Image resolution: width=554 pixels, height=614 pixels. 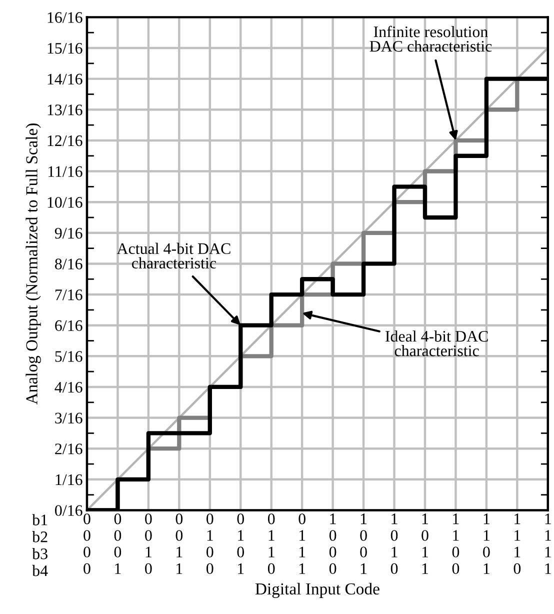 I want to click on y-tick-label: 9/16, so click(x=68, y=233).